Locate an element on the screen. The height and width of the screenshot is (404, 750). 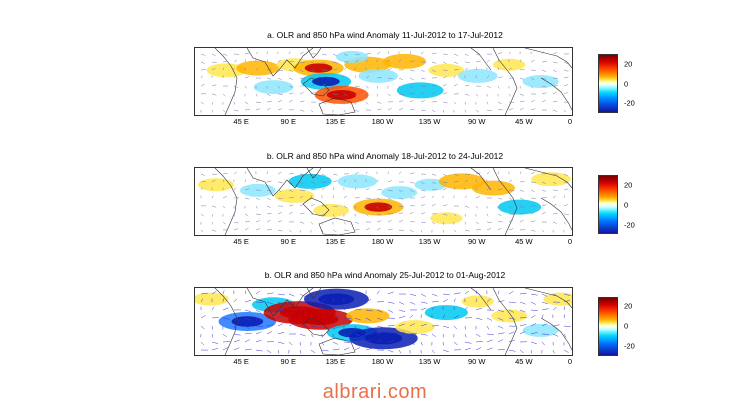
x-tick-3-5: 90 W is located at coordinates (477, 361).